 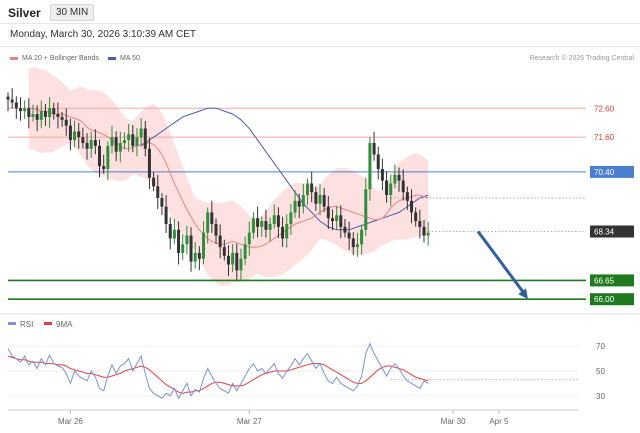 I want to click on legend-ma50: MA 50, so click(x=124, y=58).